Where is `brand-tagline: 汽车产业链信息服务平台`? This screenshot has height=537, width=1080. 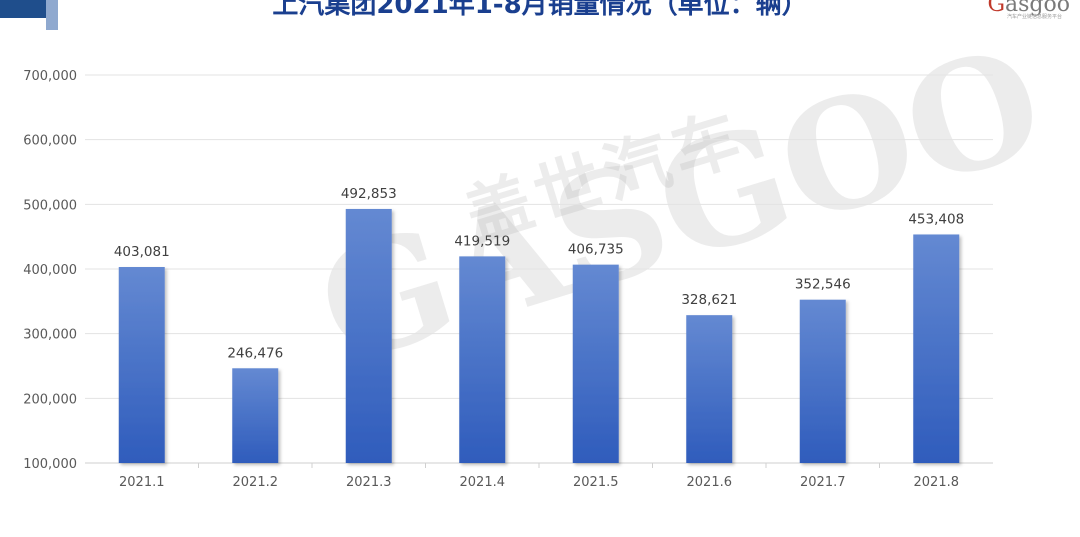 brand-tagline: 汽车产业链信息服务平台 is located at coordinates (1034, 17).